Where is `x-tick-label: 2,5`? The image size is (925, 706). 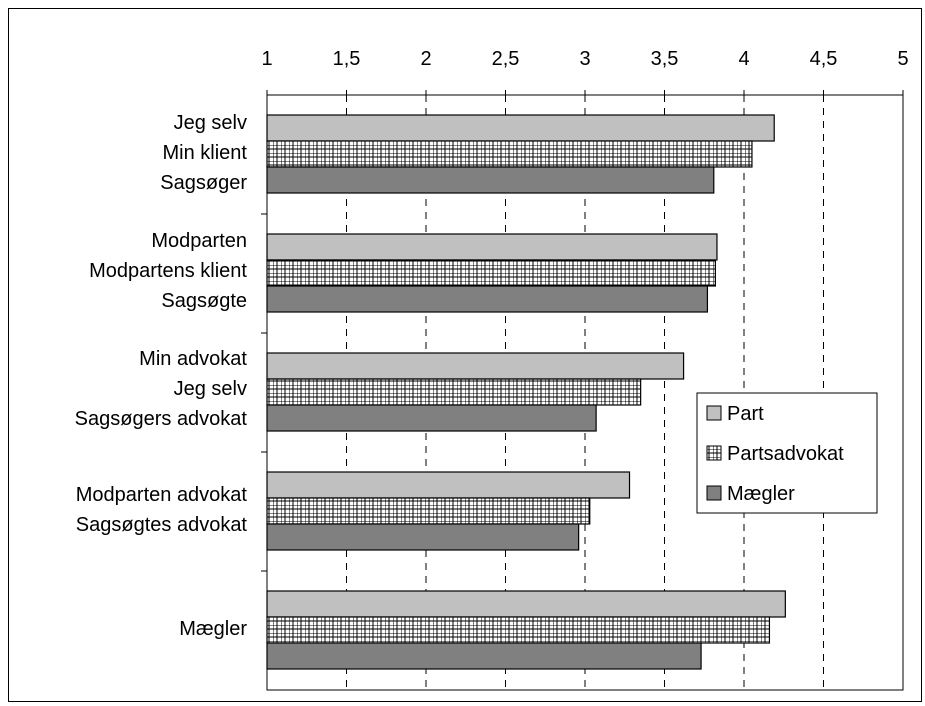 x-tick-label: 2,5 is located at coordinates (506, 59).